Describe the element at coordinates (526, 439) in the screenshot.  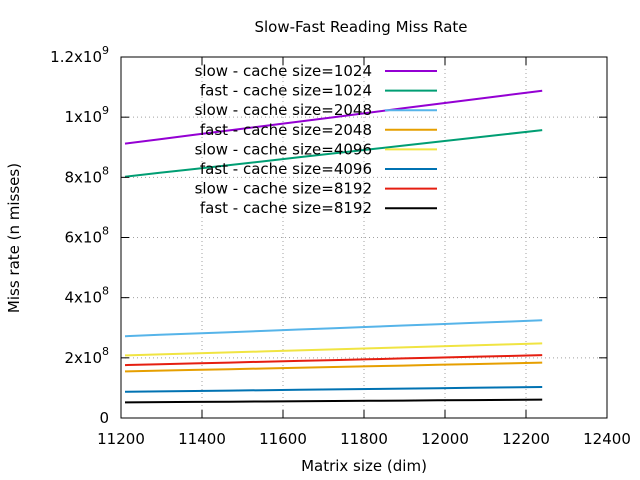
I see `x-tick-label: 12200` at that location.